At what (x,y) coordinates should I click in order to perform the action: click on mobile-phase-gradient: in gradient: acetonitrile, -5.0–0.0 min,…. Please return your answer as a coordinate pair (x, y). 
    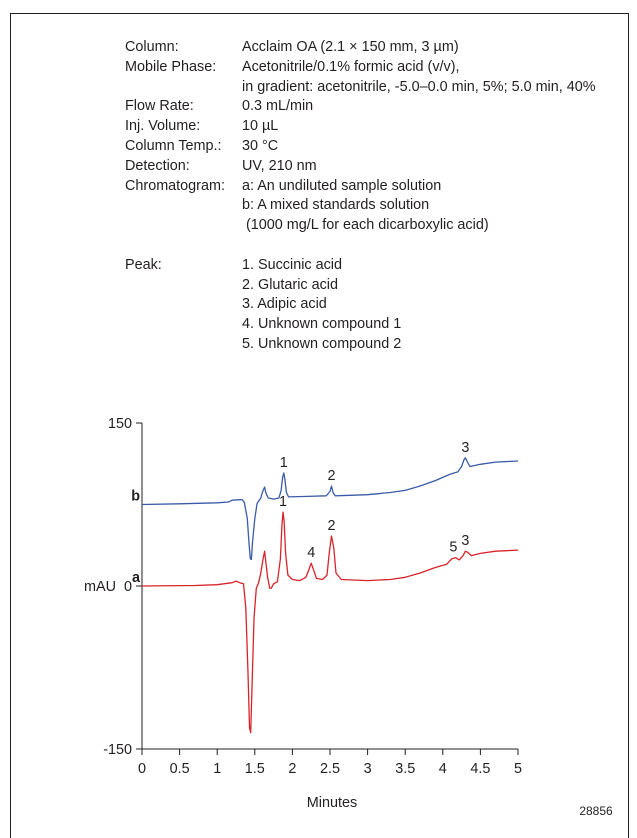
    Looking at the image, I should click on (419, 86).